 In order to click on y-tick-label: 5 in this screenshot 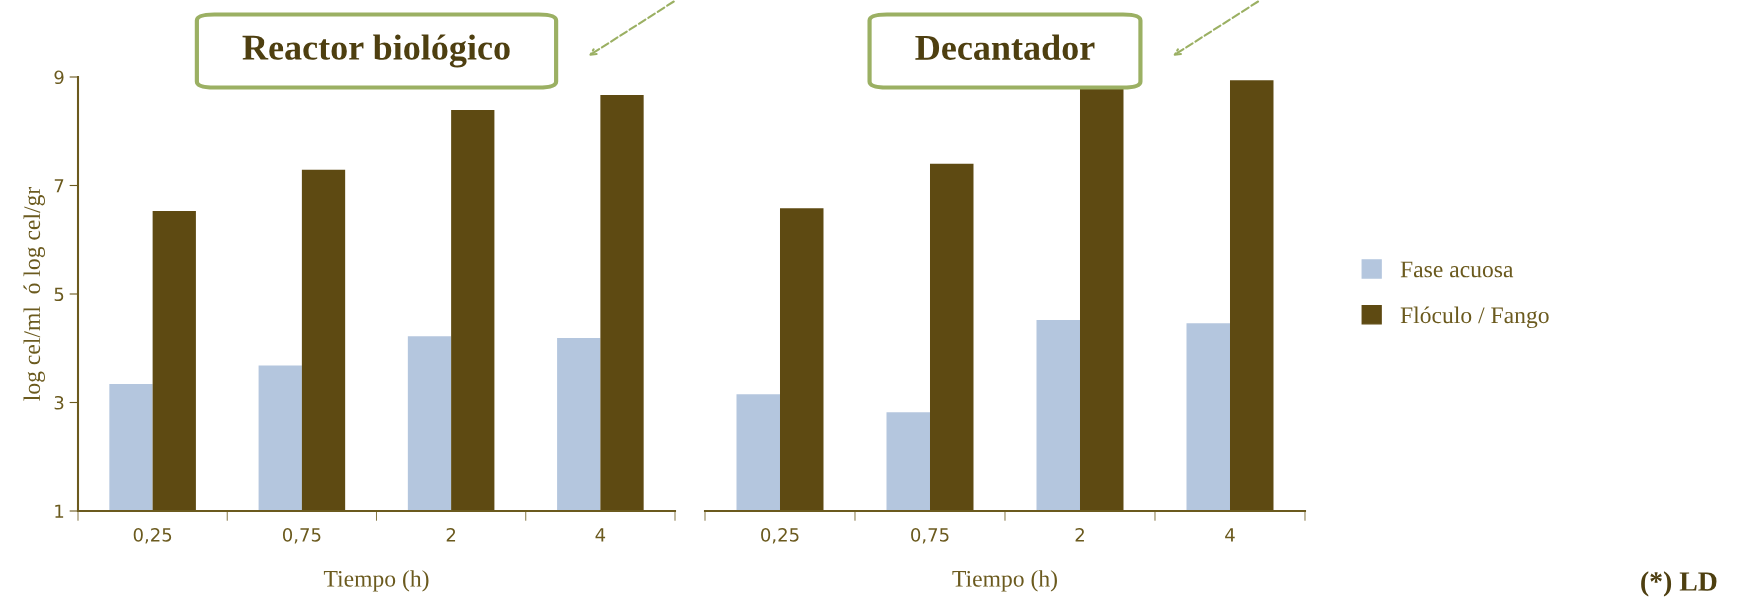, I will do `click(59, 294)`.